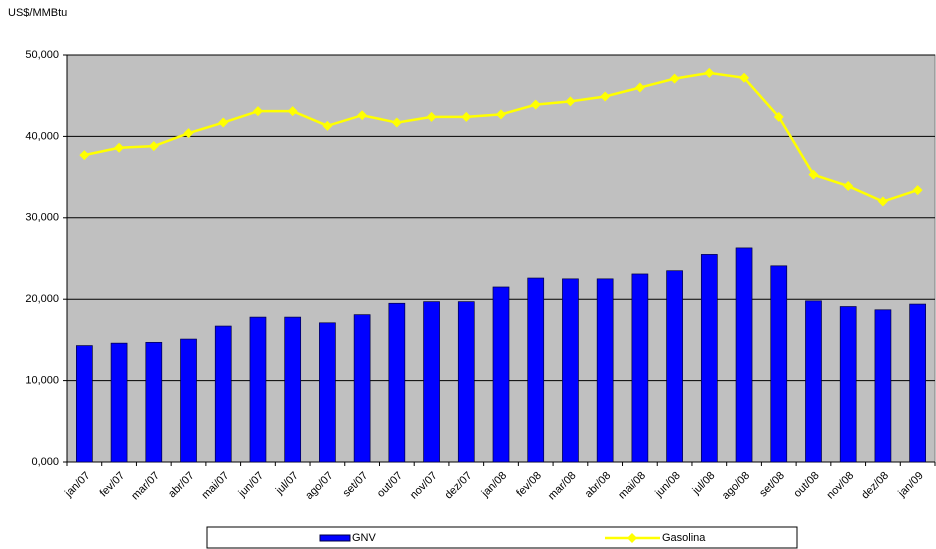 This screenshot has width=936, height=549. What do you see at coordinates (494, 485) in the screenshot?
I see `x-tick-label: jan/08` at bounding box center [494, 485].